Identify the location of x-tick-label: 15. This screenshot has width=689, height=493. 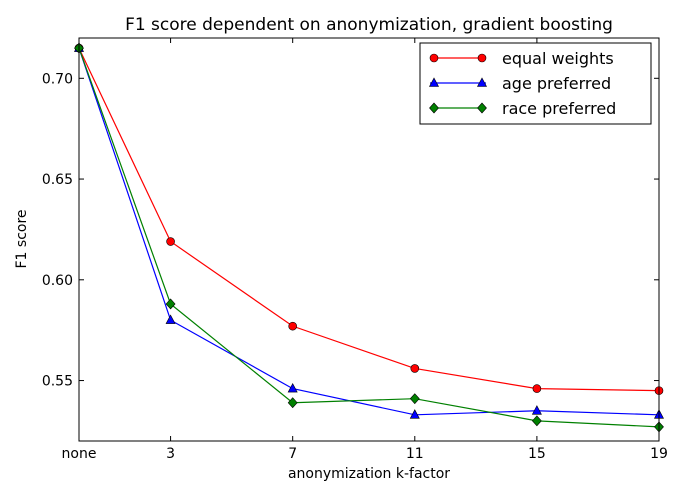
(537, 454).